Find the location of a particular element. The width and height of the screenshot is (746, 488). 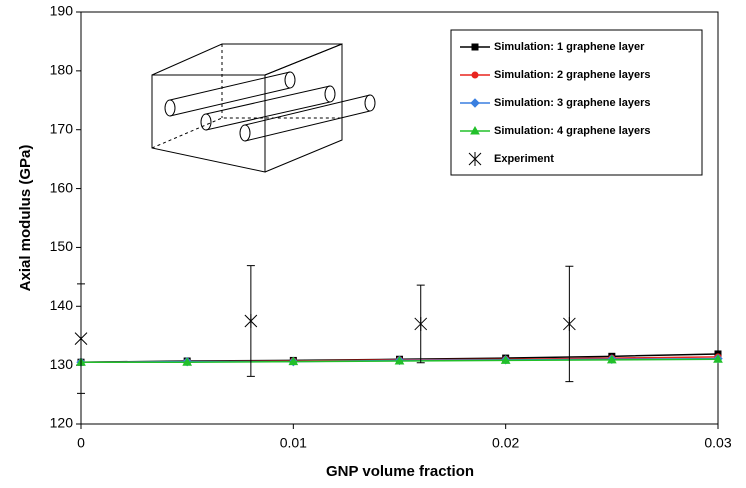

y-tick-label: 130 is located at coordinates (62, 364).